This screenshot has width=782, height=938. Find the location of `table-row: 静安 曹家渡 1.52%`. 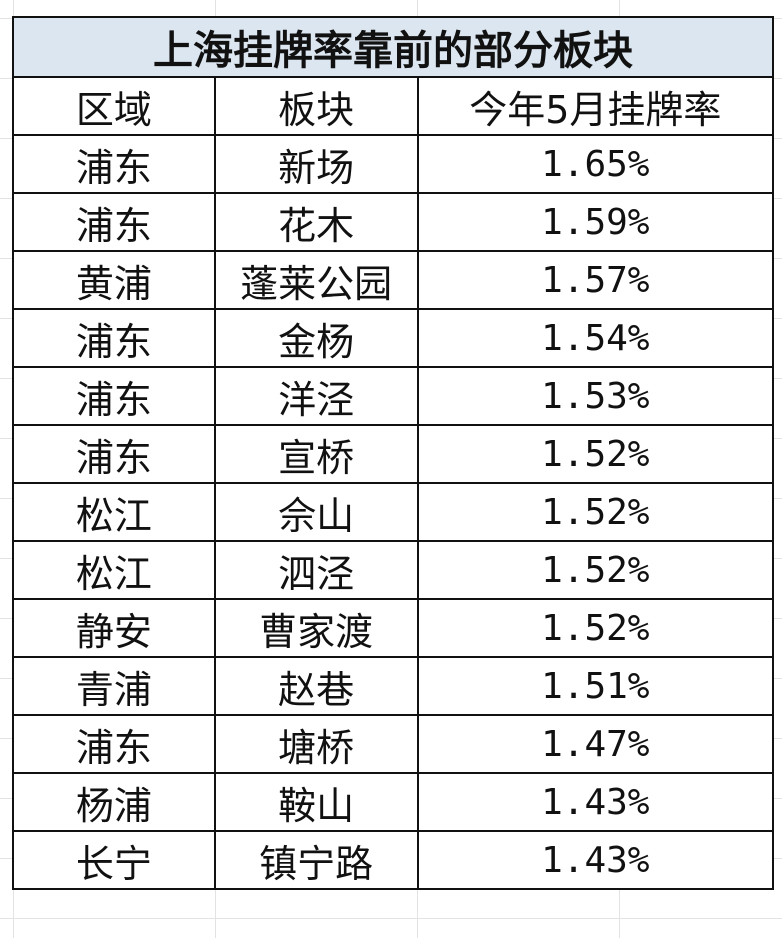

table-row: 静安 曹家渡 1.52% is located at coordinates (393, 628).